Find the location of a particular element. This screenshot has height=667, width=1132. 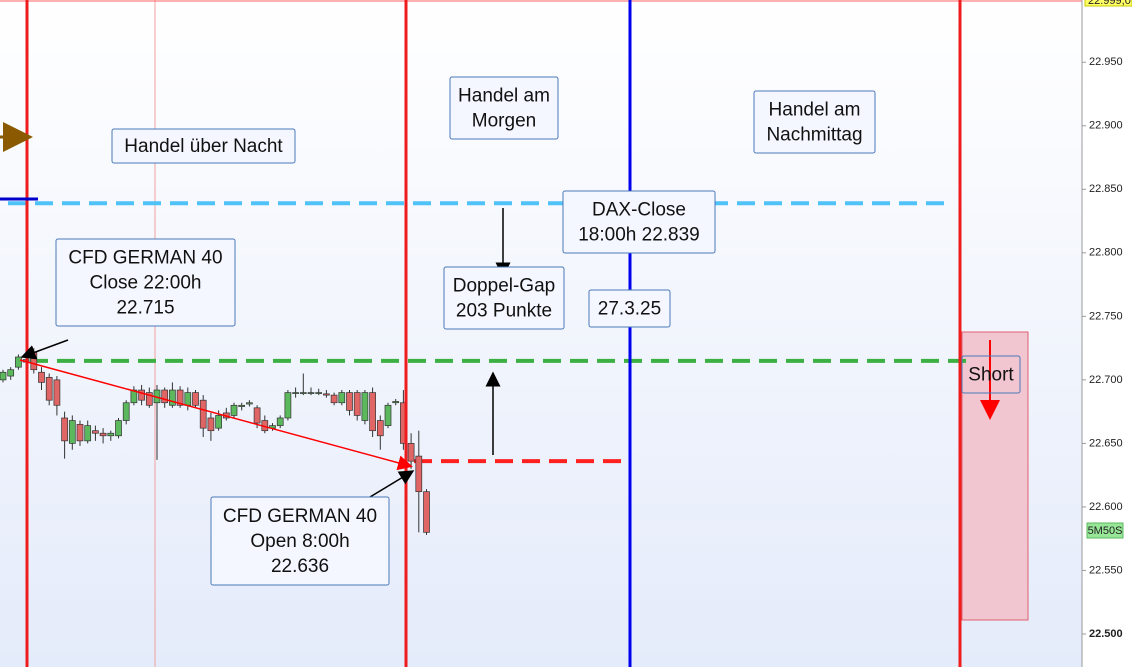

short-zone is located at coordinates (995, 476).